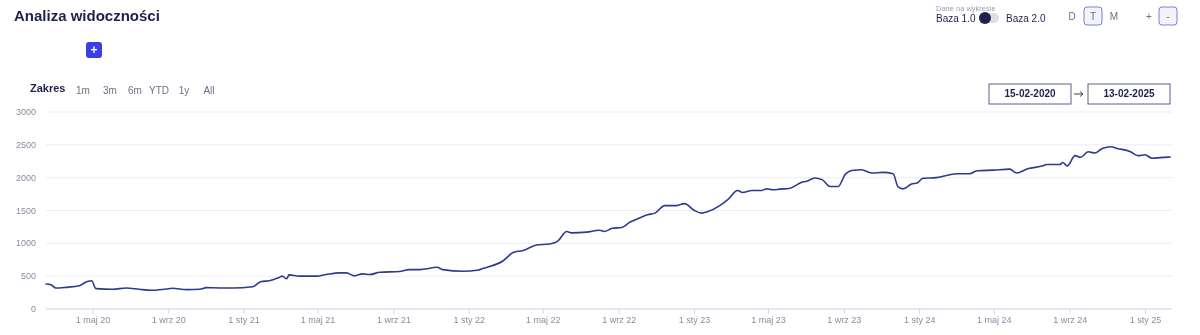  Describe the element at coordinates (135, 90) in the screenshot. I see `text: 6m` at that location.